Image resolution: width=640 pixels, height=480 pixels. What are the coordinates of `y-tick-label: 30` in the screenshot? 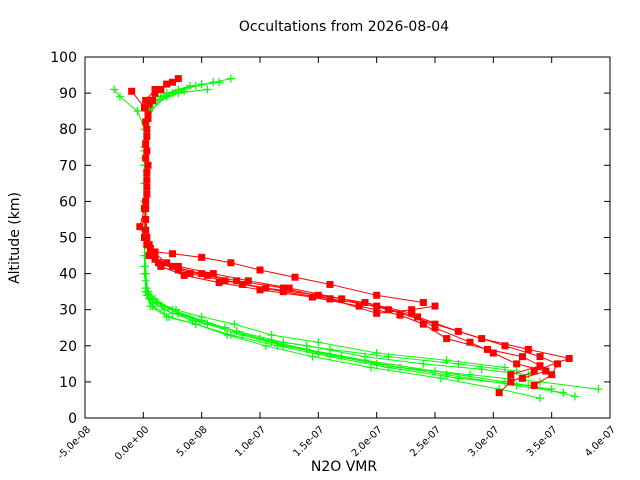 It's located at (68, 311).